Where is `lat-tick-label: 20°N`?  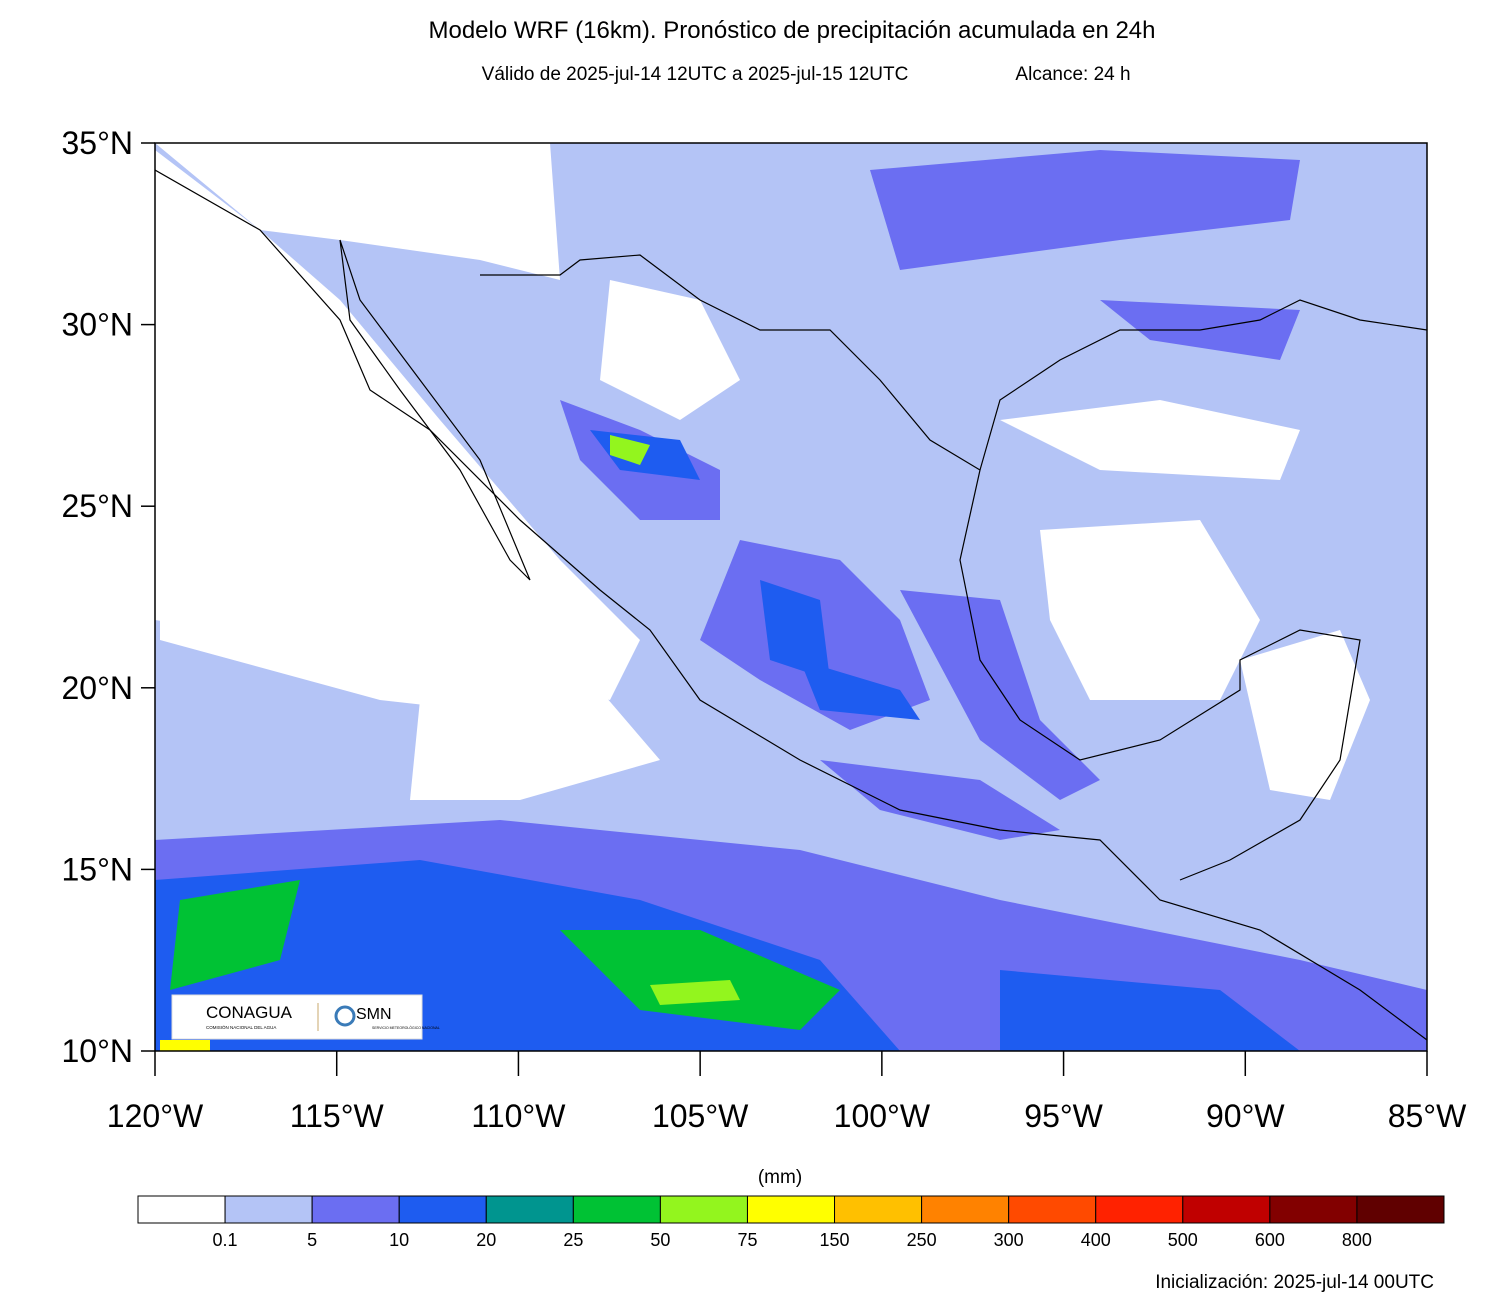 lat-tick-label: 20°N is located at coordinates (98, 688).